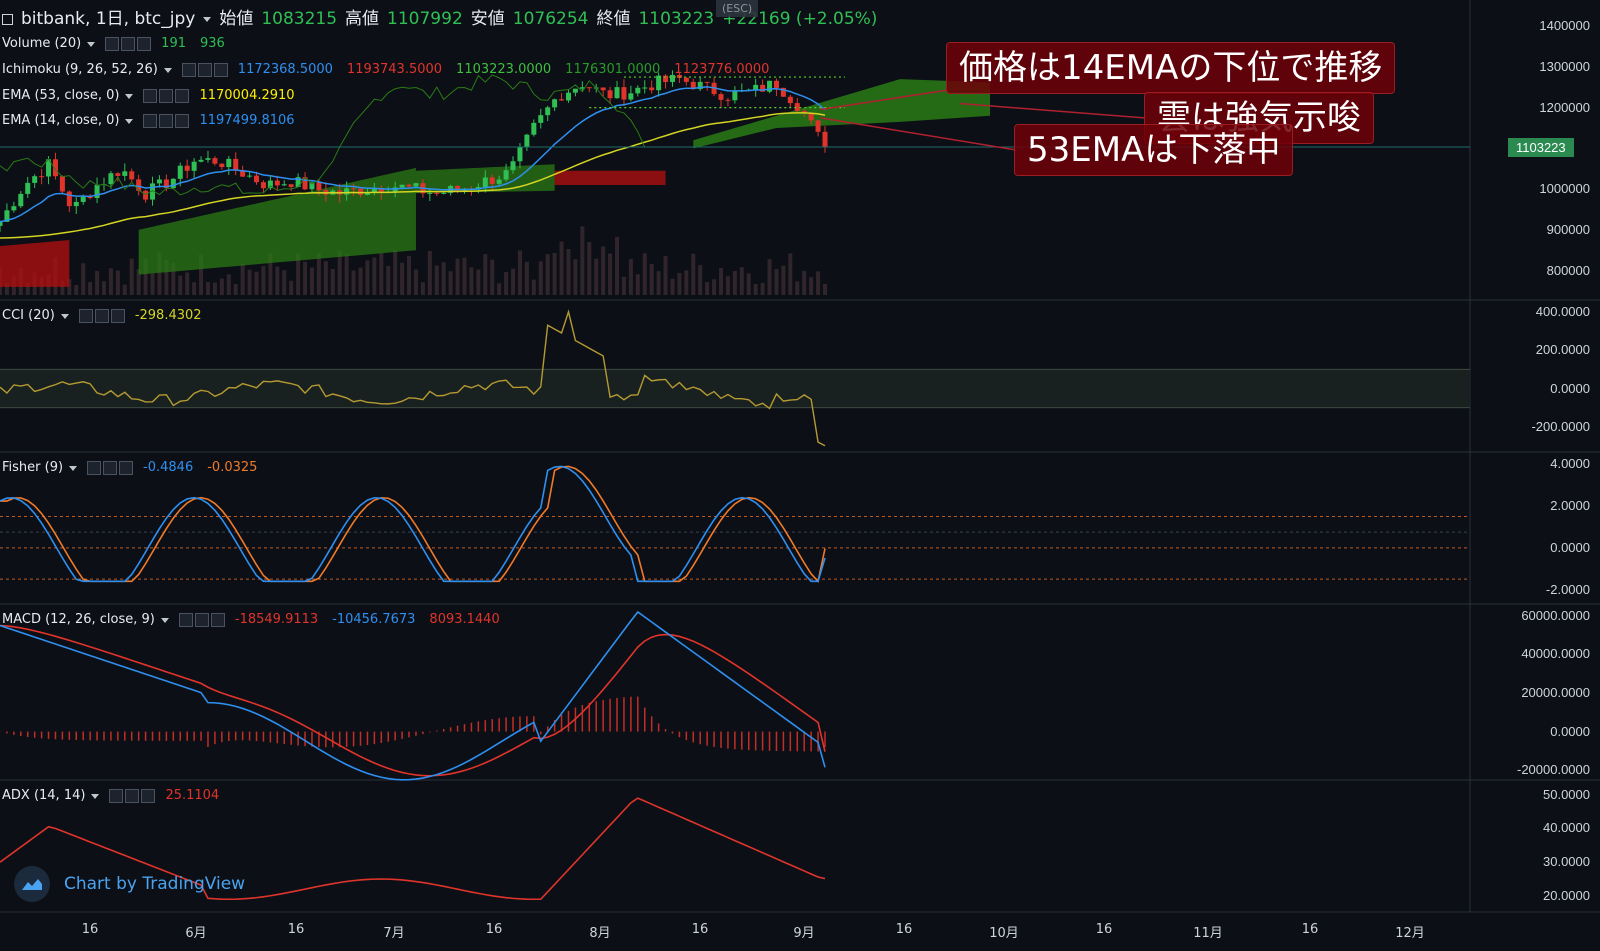 This screenshot has height=951, width=1600. I want to click on legend-volume: Volume (20) 191 936, so click(118, 44).